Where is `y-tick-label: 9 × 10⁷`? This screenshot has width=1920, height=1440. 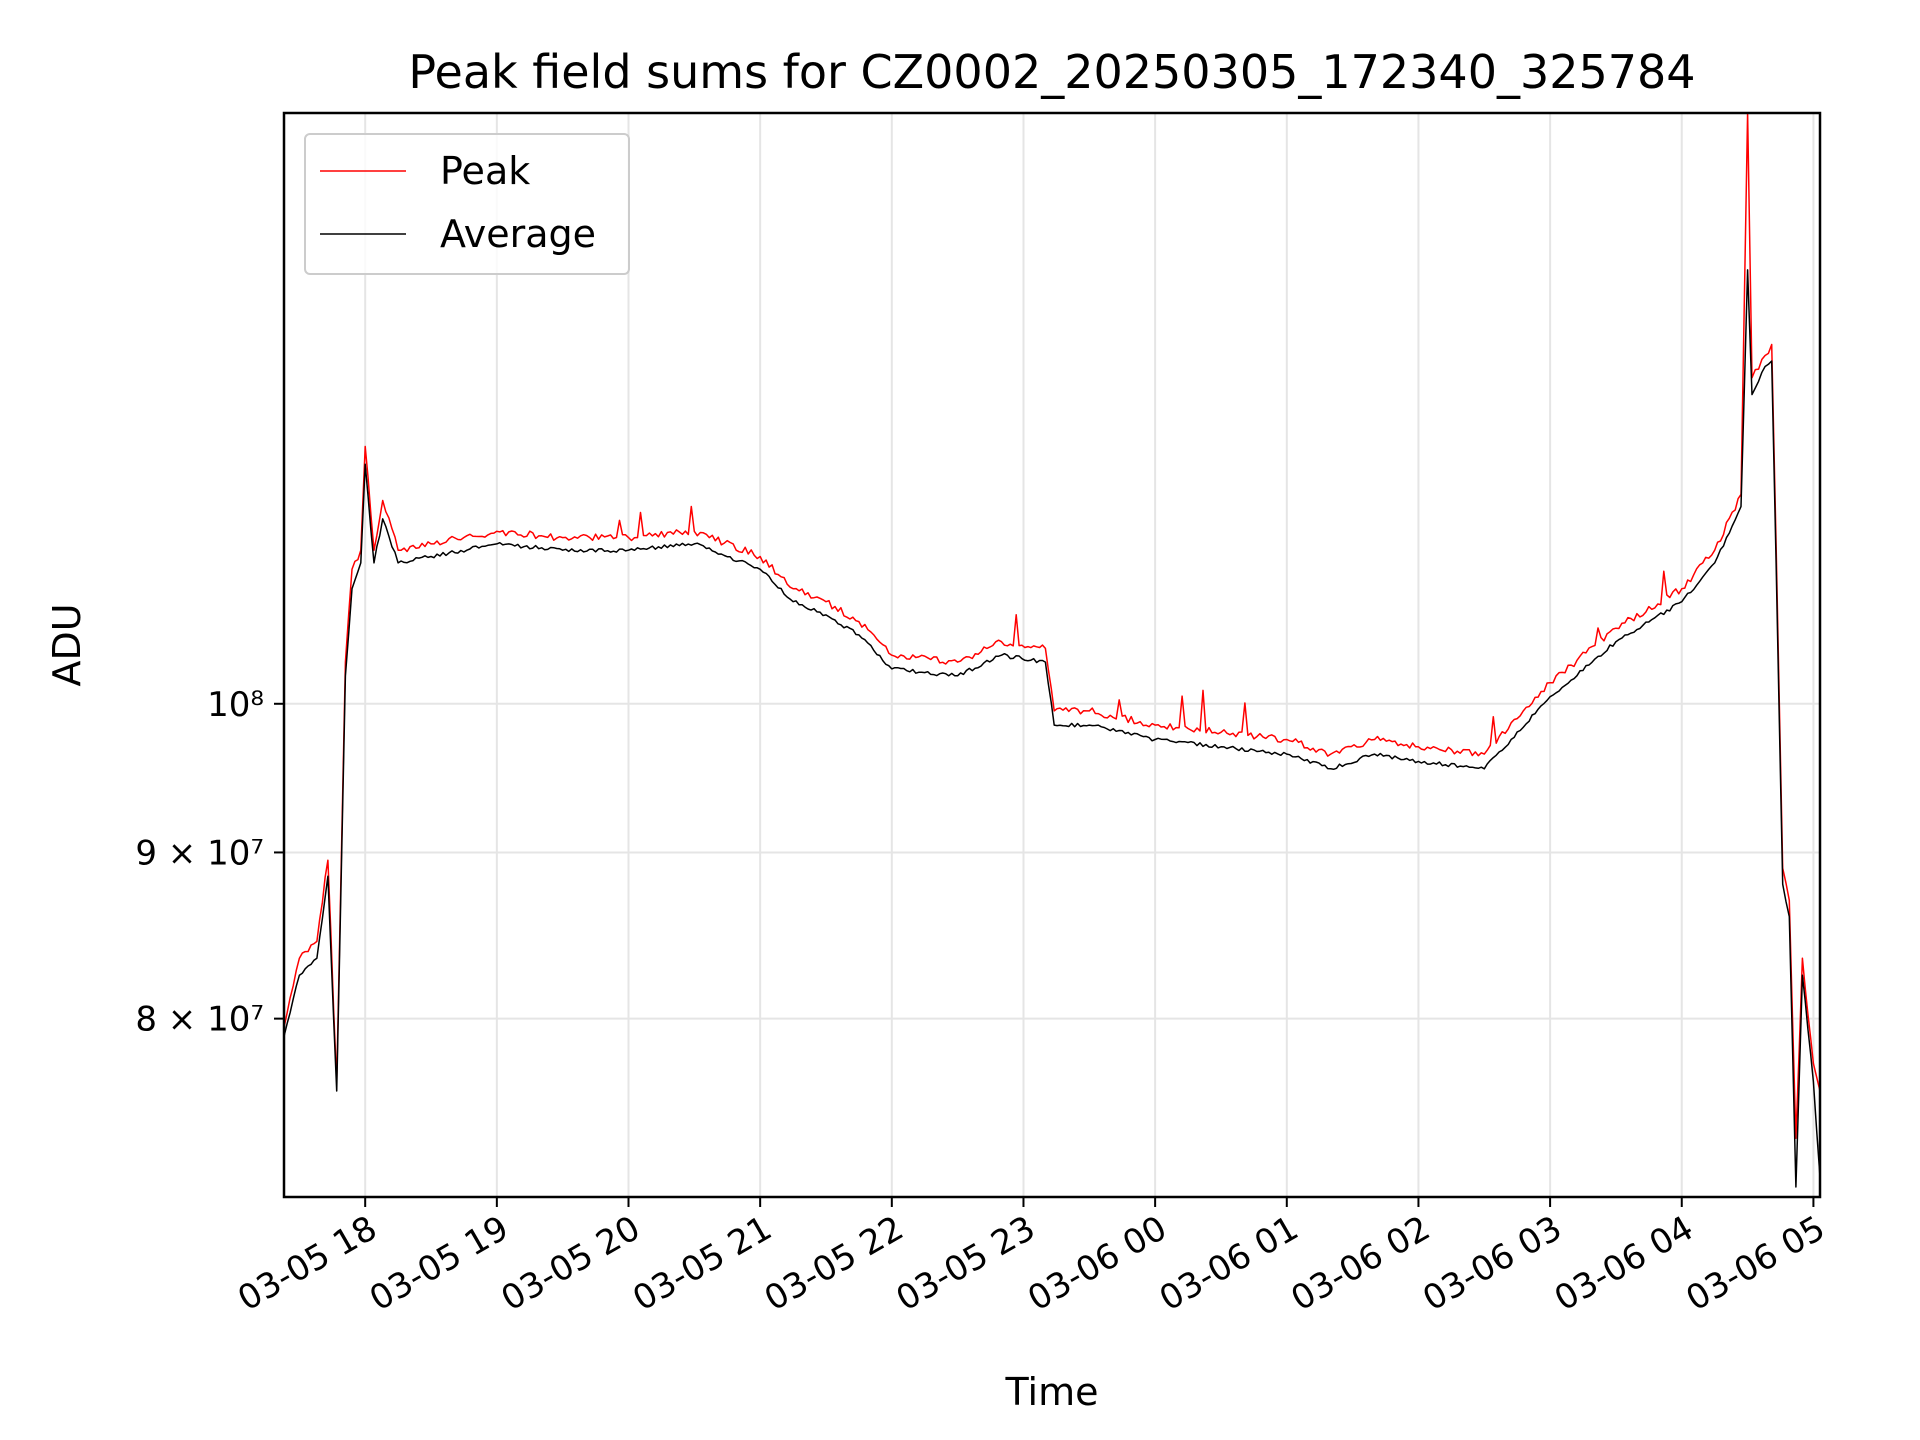 y-tick-label: 9 × 10⁷ is located at coordinates (199, 853).